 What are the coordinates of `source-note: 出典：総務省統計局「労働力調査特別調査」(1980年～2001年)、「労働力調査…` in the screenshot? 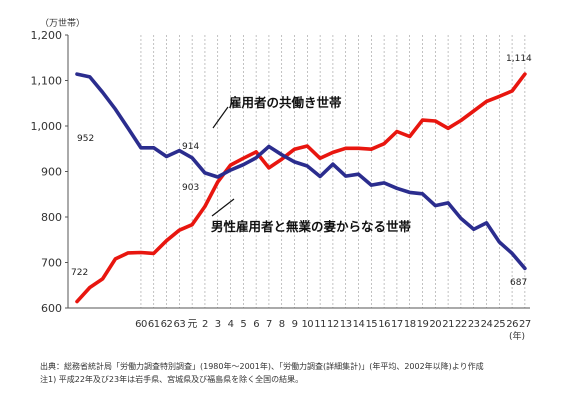 It's located at (262, 366).